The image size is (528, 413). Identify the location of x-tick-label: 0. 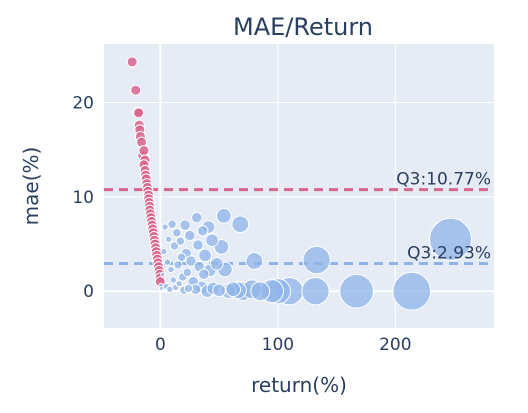
(160, 345).